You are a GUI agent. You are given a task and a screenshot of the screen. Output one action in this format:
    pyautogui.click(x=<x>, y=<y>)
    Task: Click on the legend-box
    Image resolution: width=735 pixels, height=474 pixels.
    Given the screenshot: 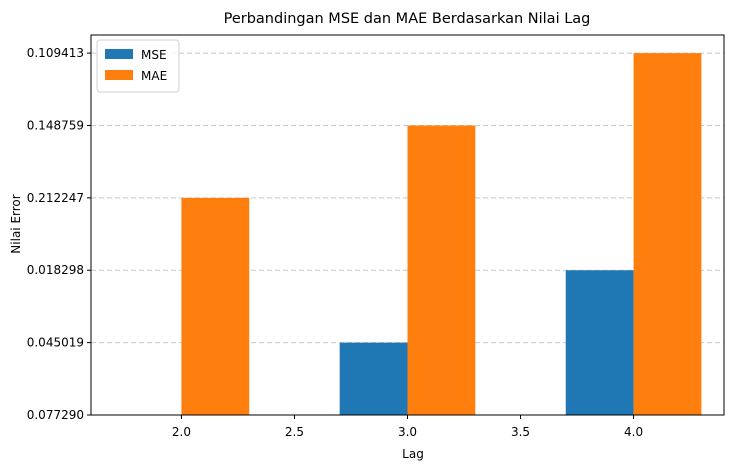 What is the action you would take?
    pyautogui.click(x=138, y=66)
    